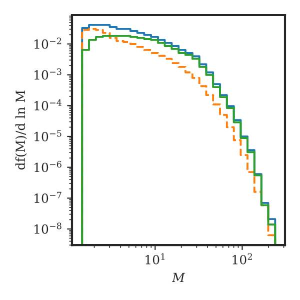 Image resolution: width=300 pixels, height=300 pixels. Describe the element at coordinates (242, 258) in the screenshot. I see `x-tick-label: 10$^{2}$` at that location.